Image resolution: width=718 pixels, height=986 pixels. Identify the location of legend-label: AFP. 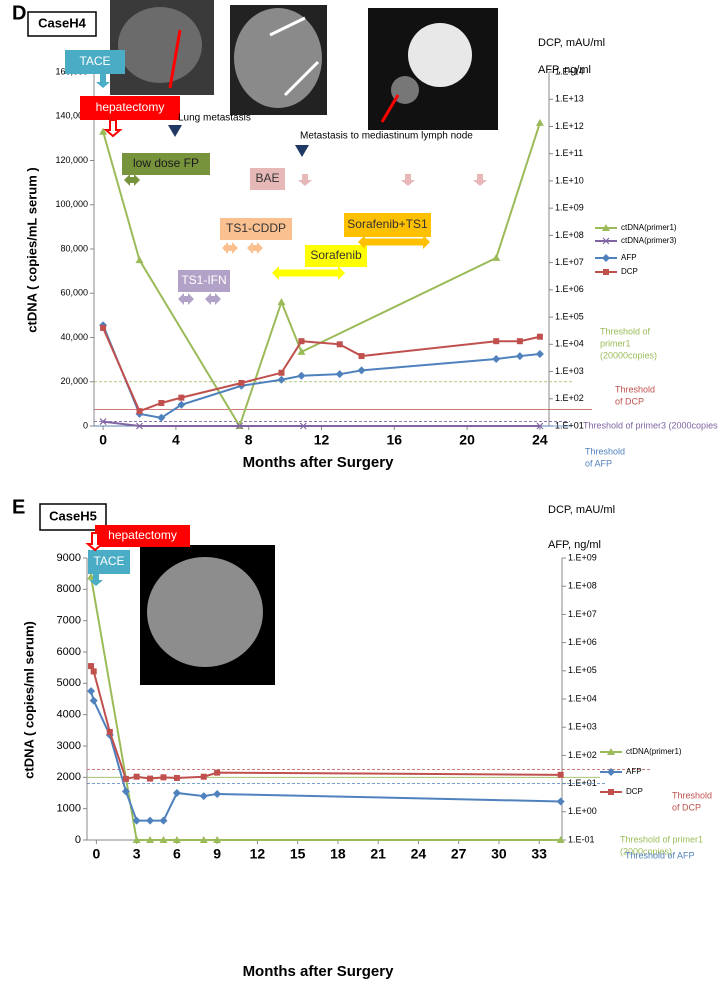
(634, 771).